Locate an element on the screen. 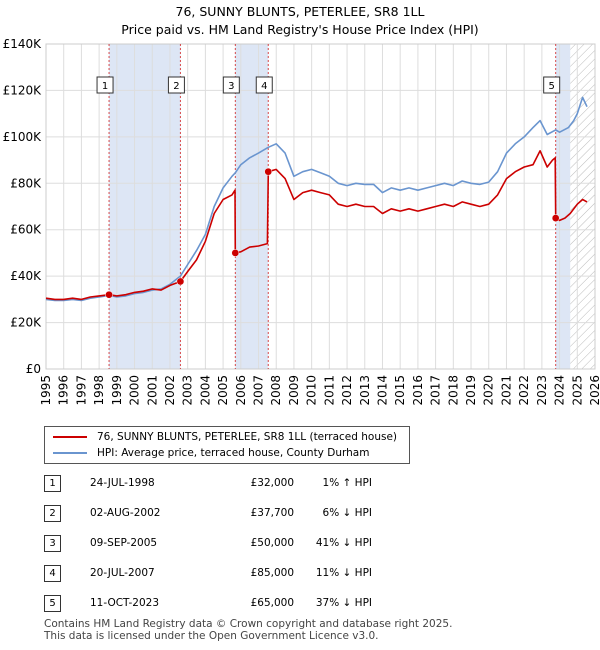  transaction-number: 5 is located at coordinates (52, 603).